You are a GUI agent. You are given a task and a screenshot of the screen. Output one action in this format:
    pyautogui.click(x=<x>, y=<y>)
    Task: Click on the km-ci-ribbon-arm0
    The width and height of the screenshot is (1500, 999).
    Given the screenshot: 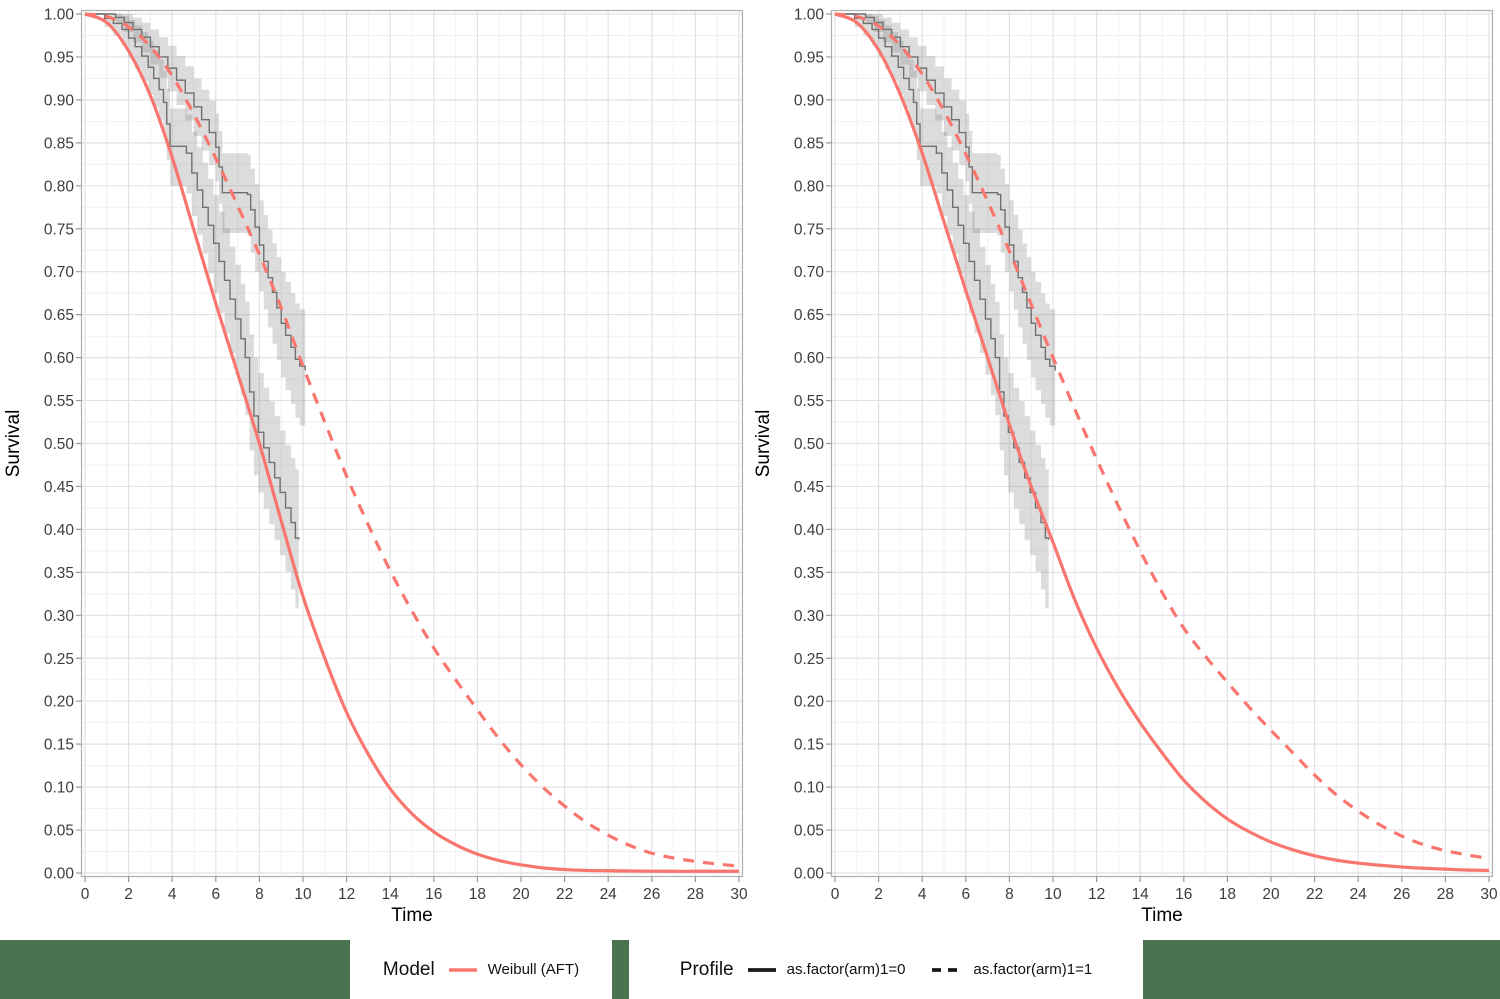 What is the action you would take?
    pyautogui.click(x=192, y=313)
    